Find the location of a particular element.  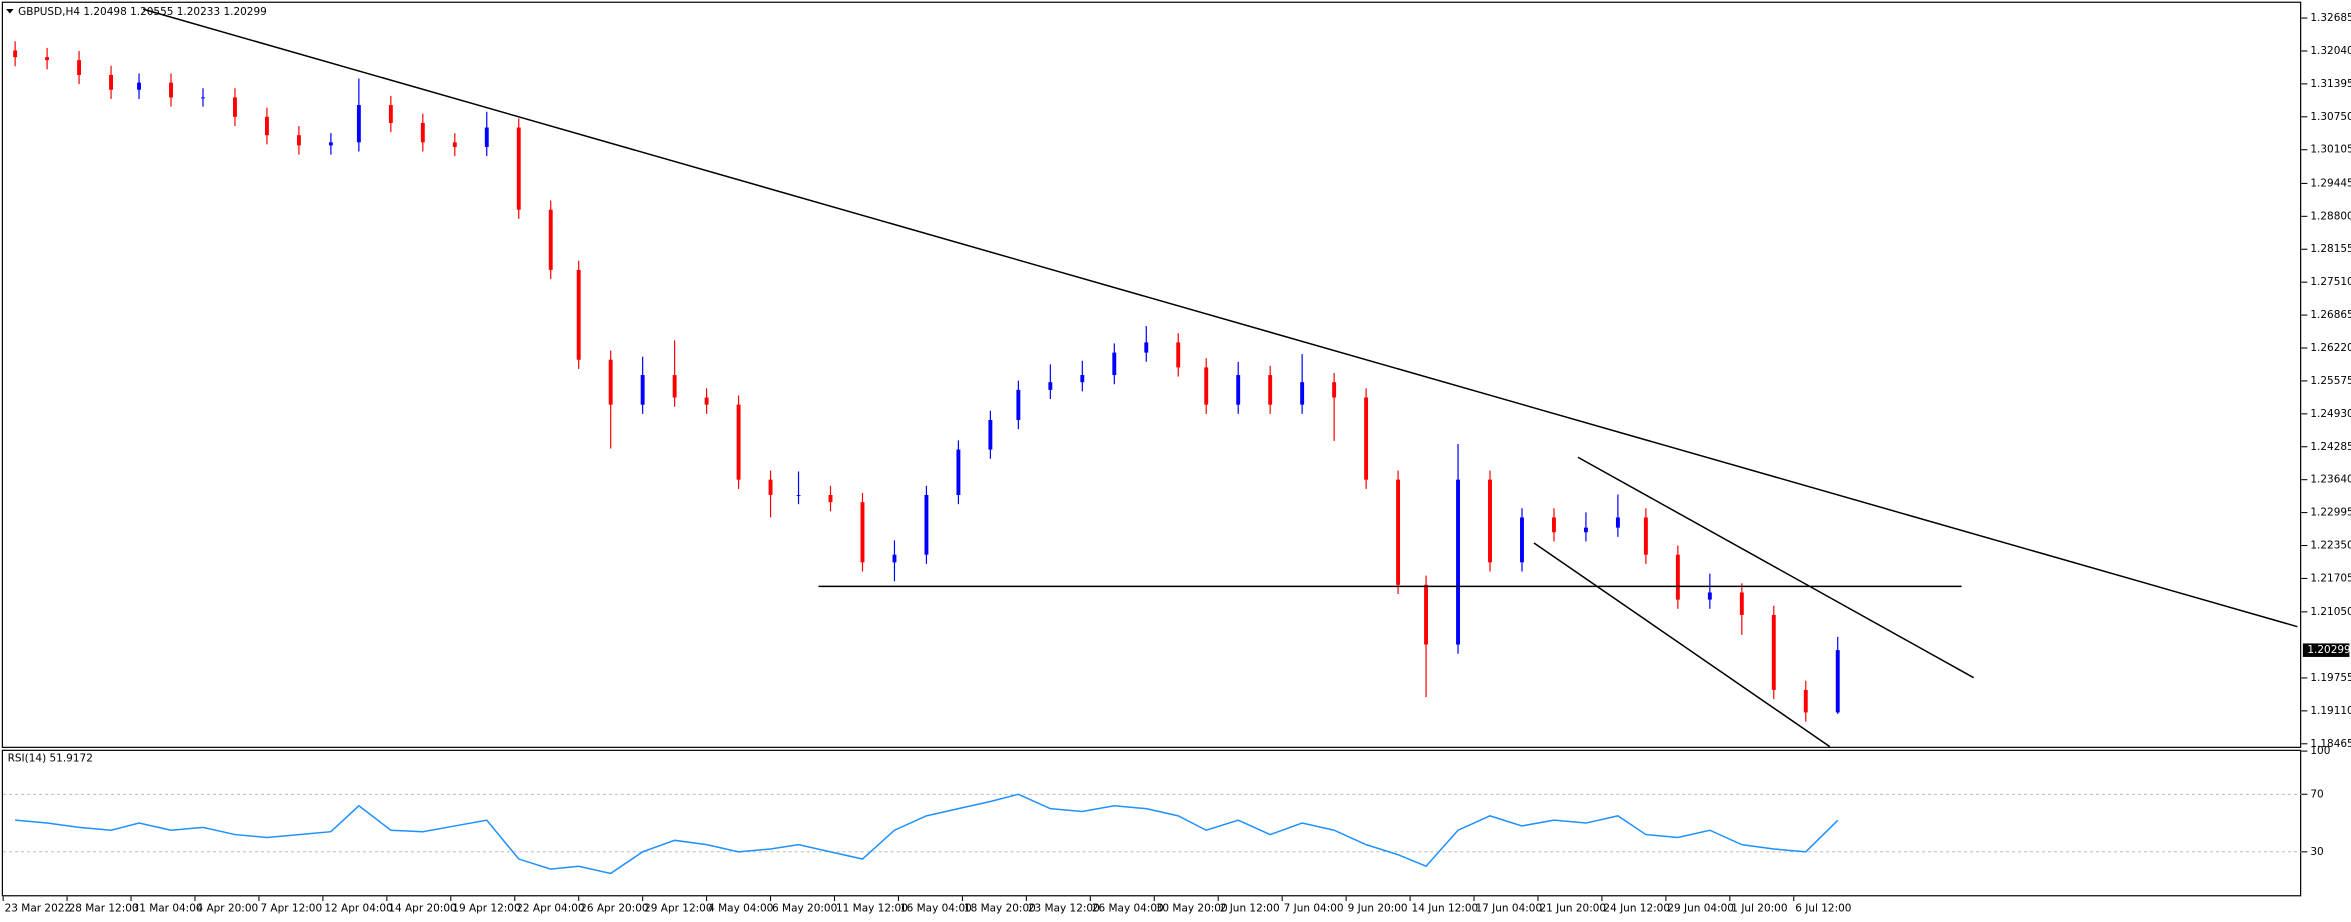

rsi-y-tick-label: 30 is located at coordinates (2316, 852).